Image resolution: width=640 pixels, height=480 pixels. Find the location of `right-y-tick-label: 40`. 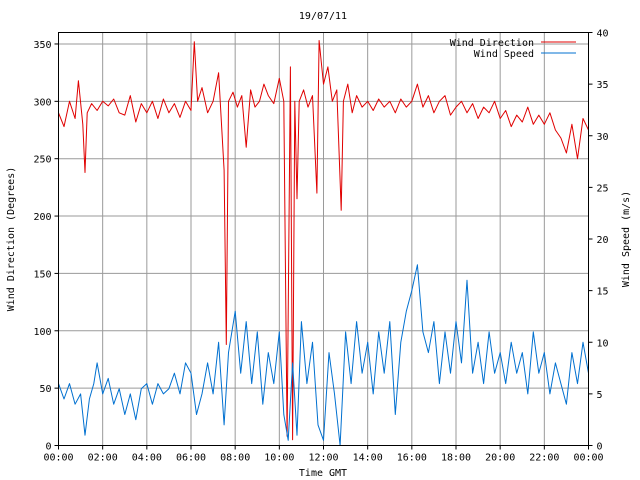

right-y-tick-label: 40 is located at coordinates (603, 34).